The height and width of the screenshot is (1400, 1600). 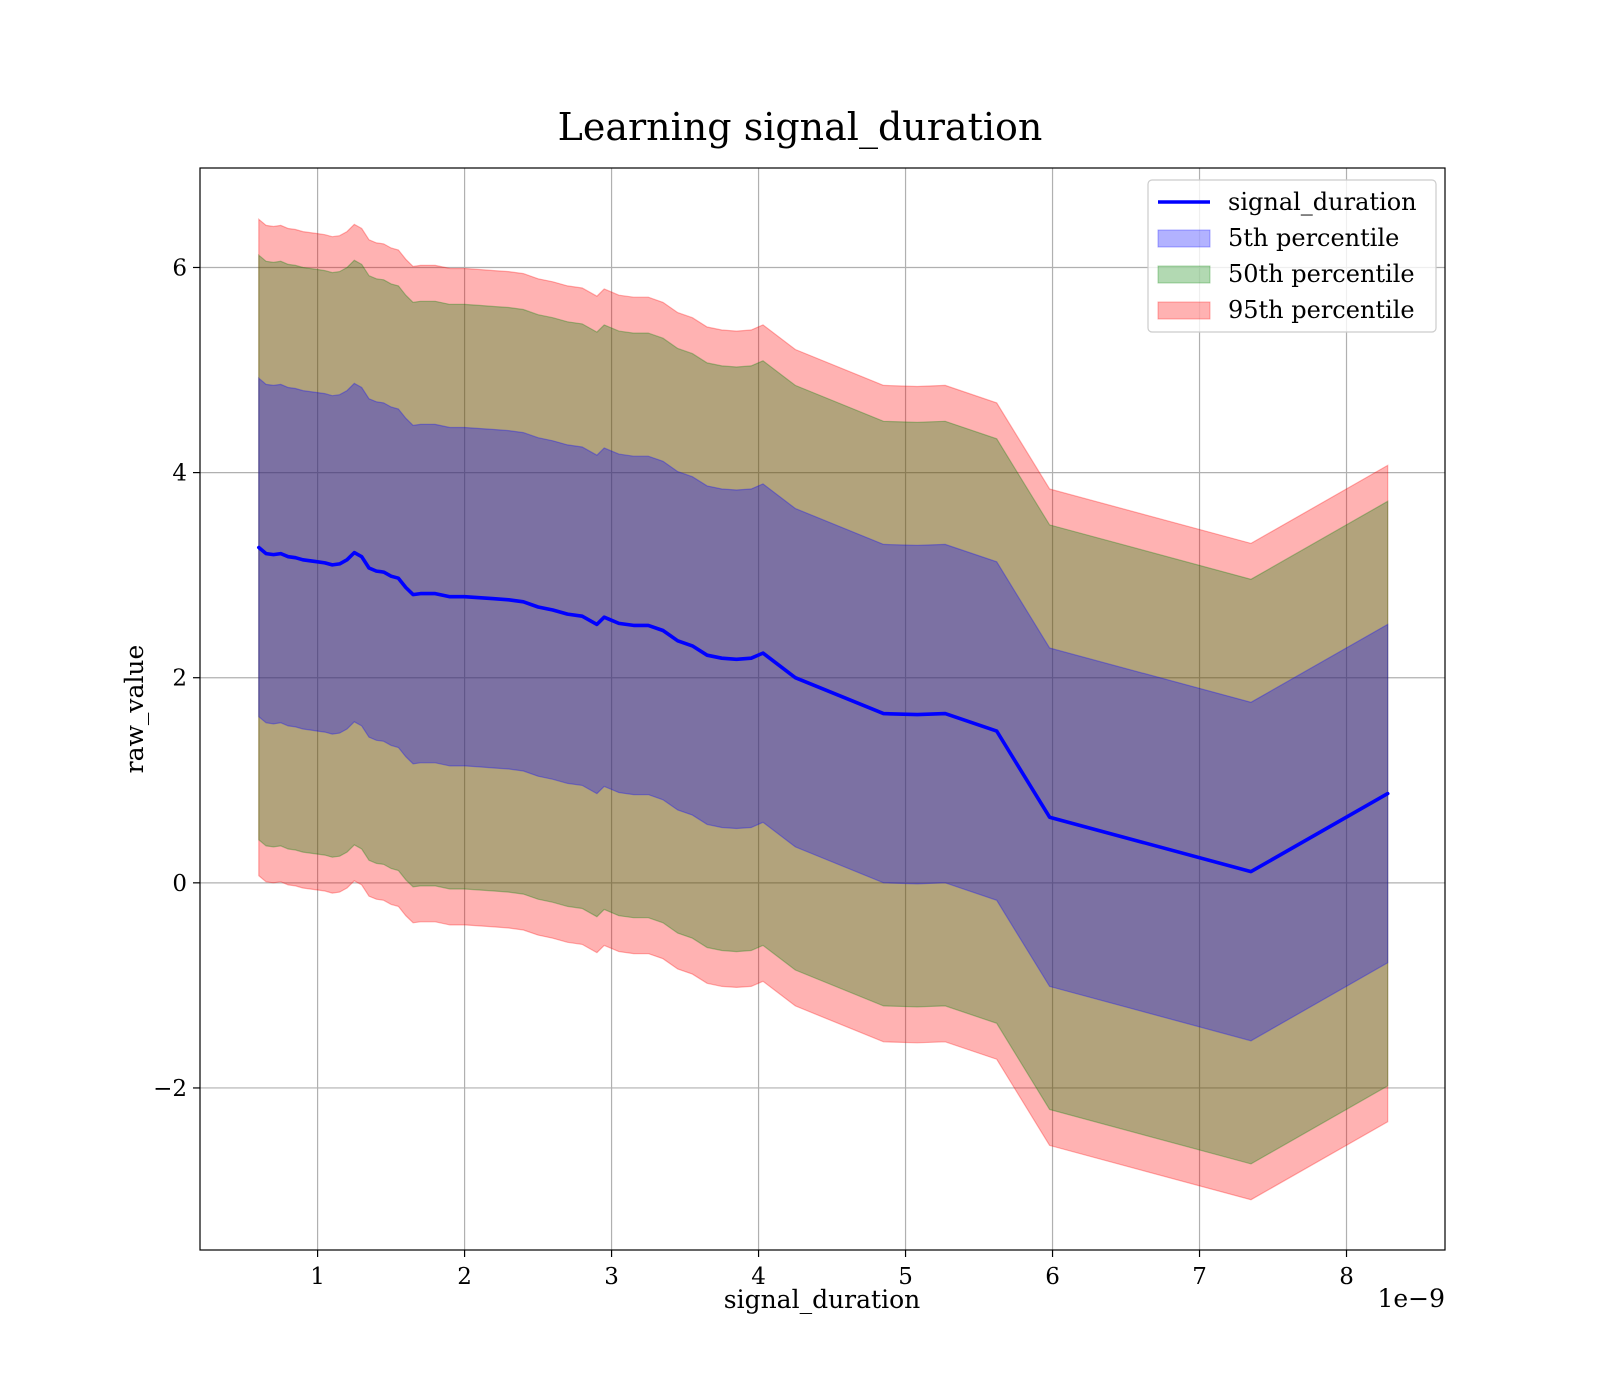 I want to click on x-tick-label-5: 6, so click(x=1052, y=1277).